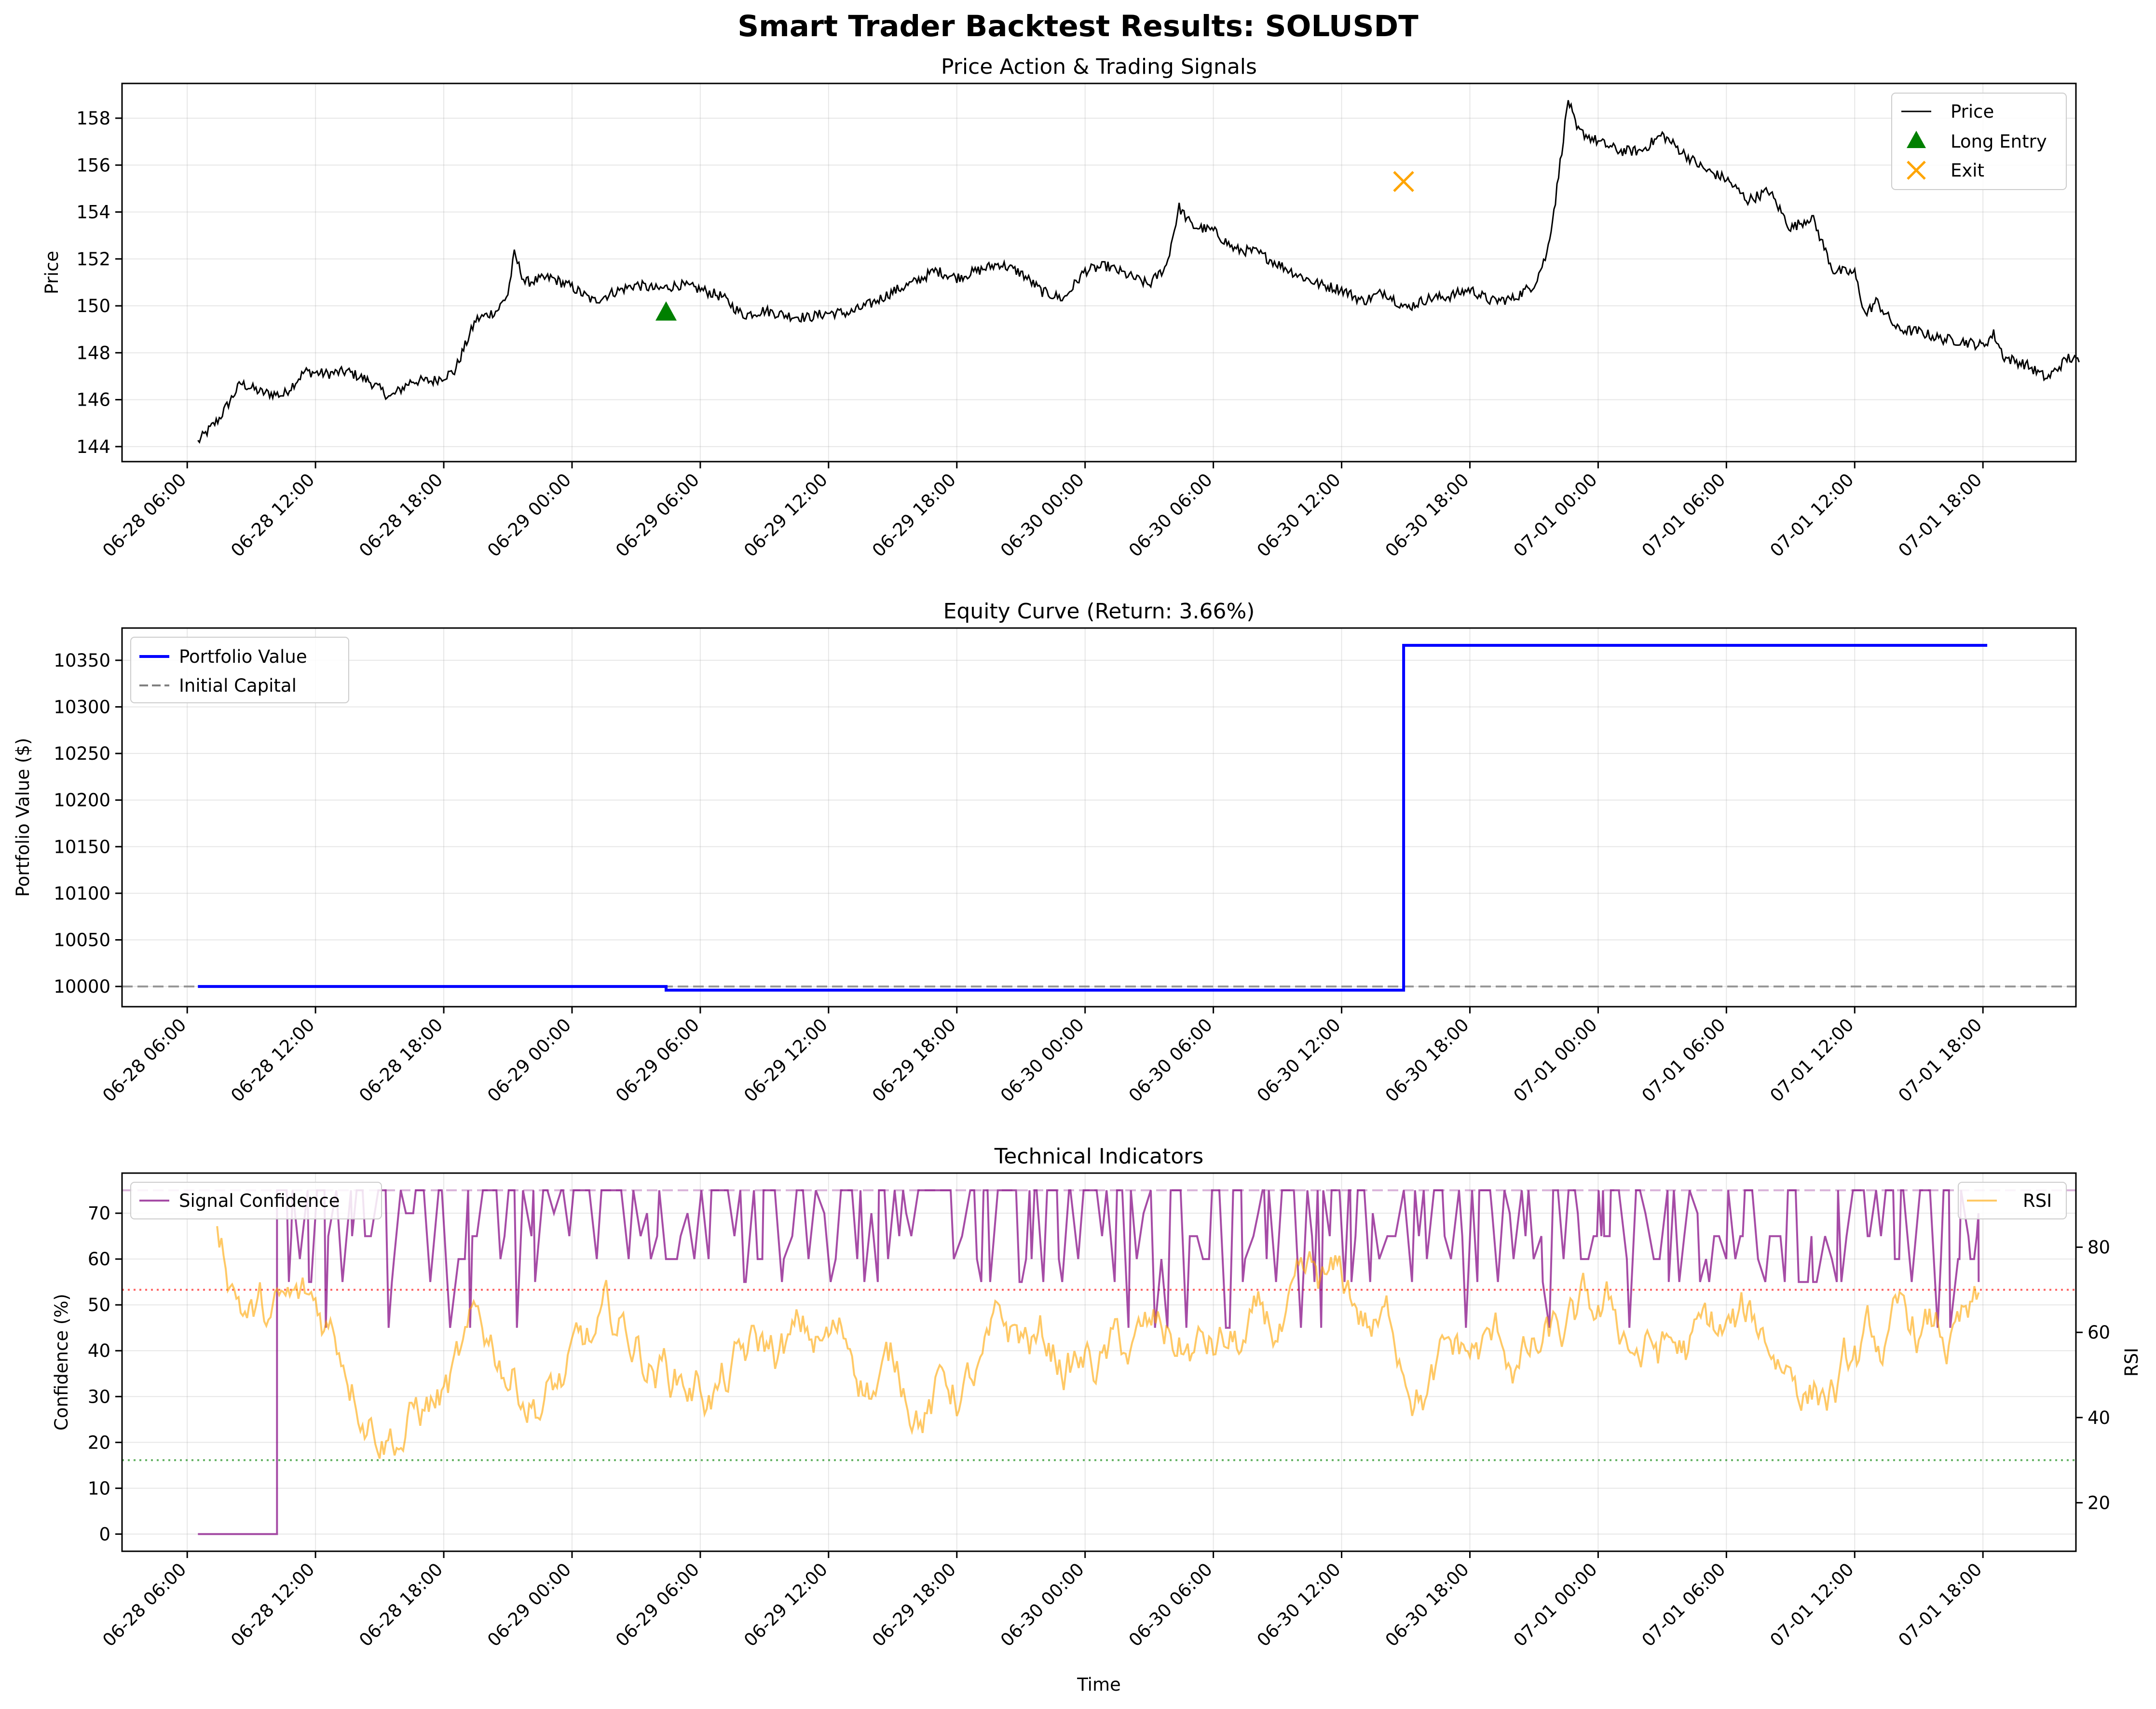 Image resolution: width=2156 pixels, height=1709 pixels. Describe the element at coordinates (99, 1442) in the screenshot. I see `y-tick-label: 20` at that location.